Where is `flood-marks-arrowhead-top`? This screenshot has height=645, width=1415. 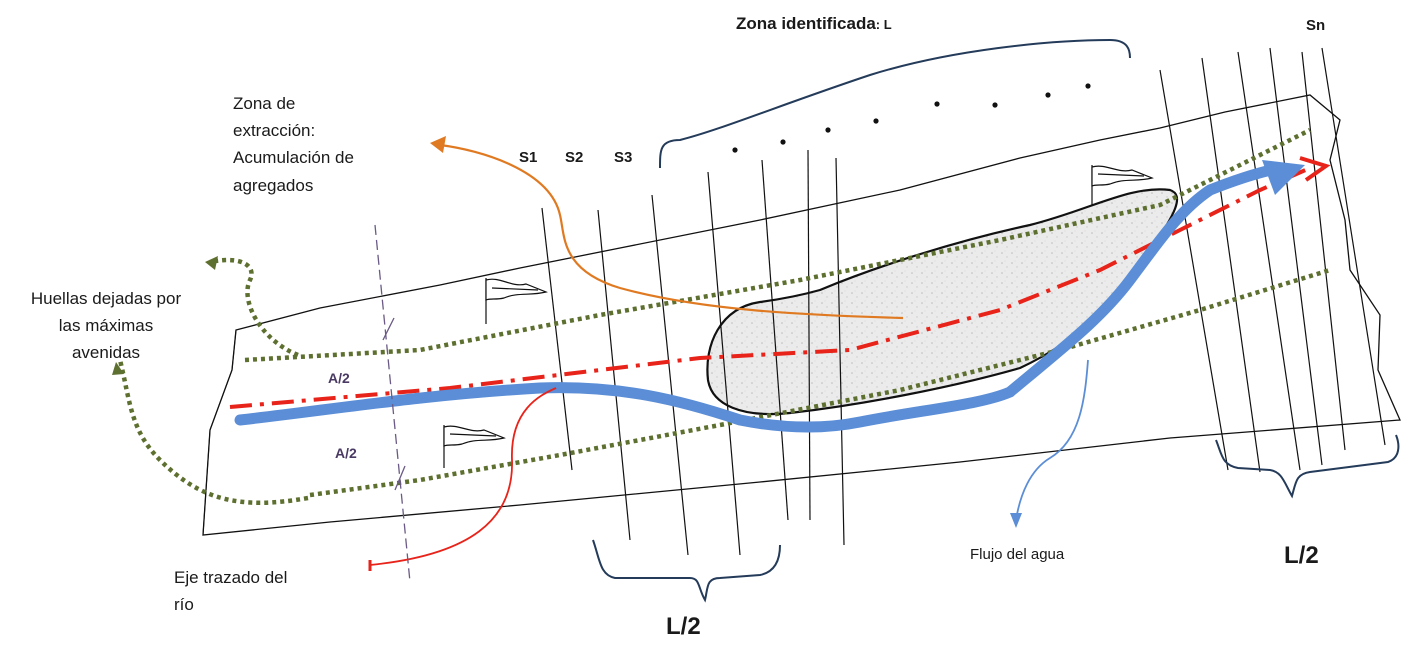
flood-marks-arrowhead-top is located at coordinates (211, 263).